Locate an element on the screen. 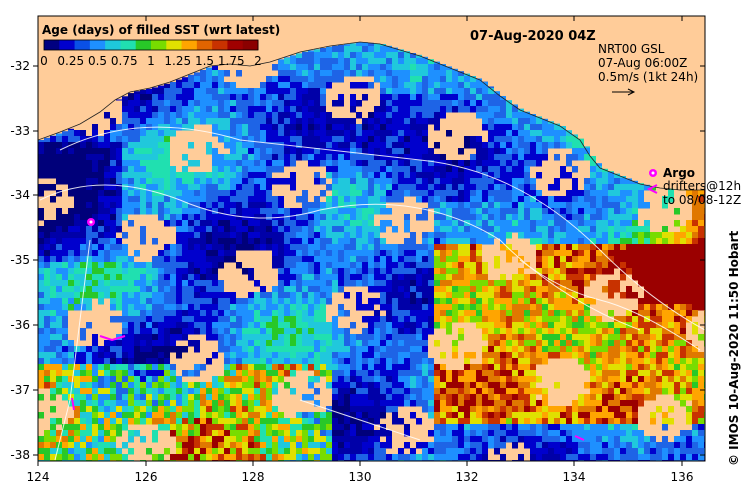  colorbar-tick-label: 0 is located at coordinates (44, 61).